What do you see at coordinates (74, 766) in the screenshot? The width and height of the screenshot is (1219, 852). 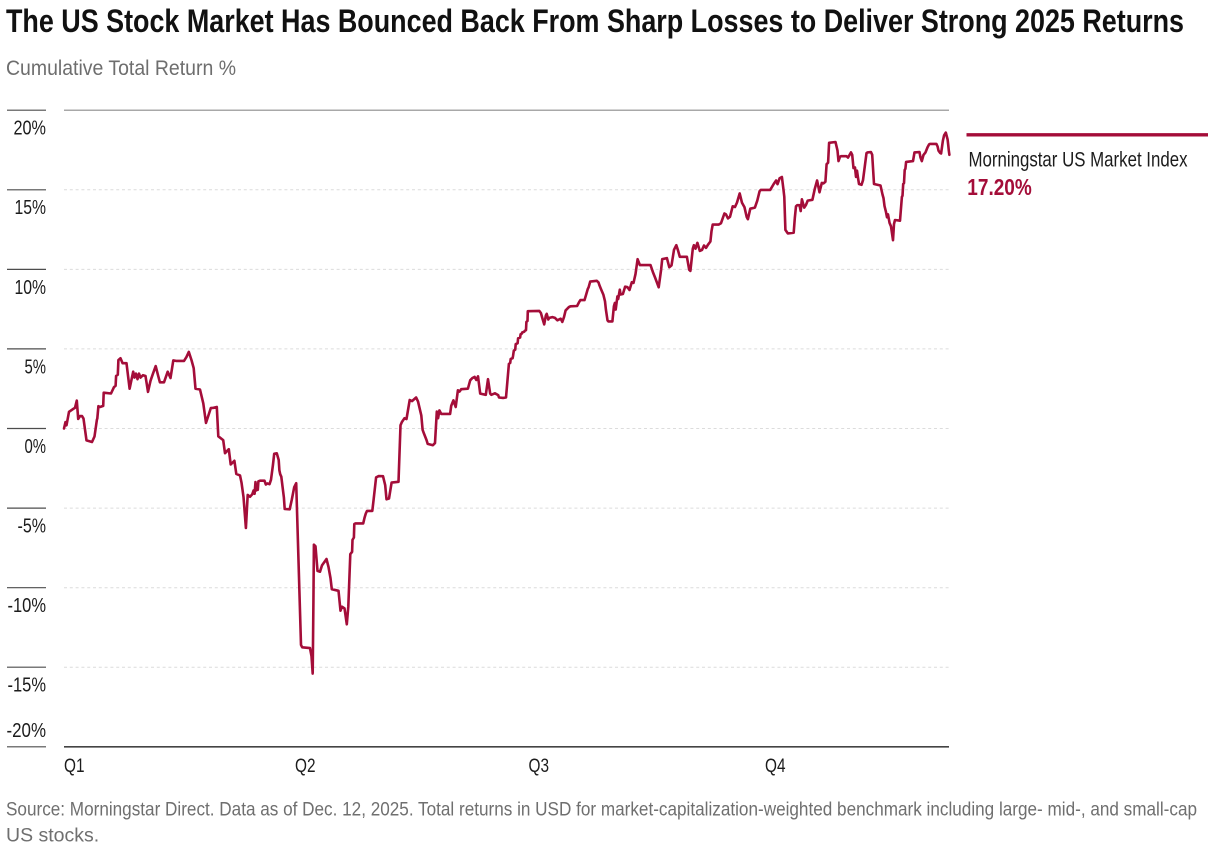 I see `svg-text: Q1` at bounding box center [74, 766].